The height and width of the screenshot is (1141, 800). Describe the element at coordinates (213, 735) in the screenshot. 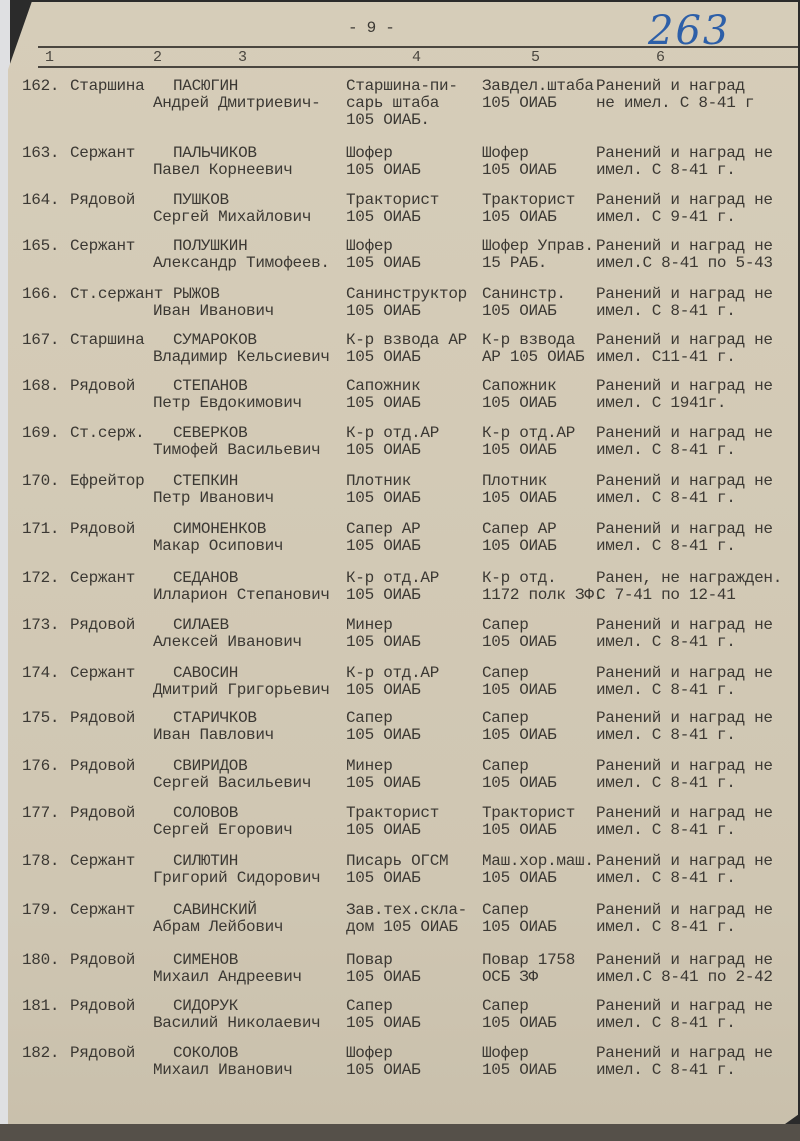

I see `first-and-patronymic: Иван Павлович` at that location.